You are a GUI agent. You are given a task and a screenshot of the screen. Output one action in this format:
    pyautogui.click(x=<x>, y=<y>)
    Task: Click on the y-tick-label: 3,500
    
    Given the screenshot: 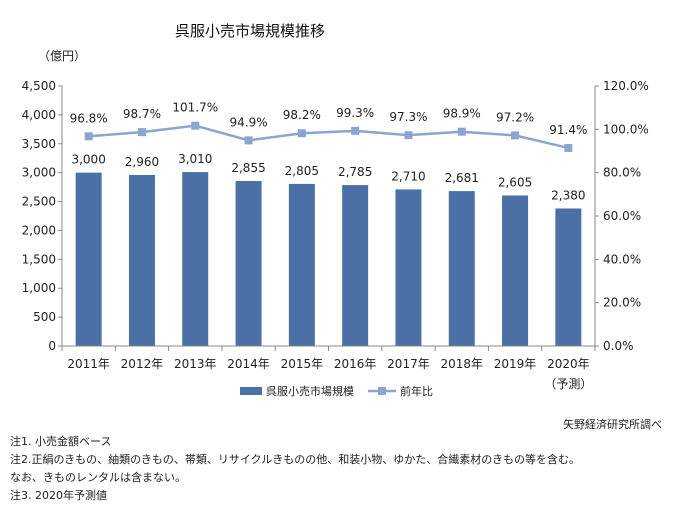 What is the action you would take?
    pyautogui.click(x=39, y=144)
    